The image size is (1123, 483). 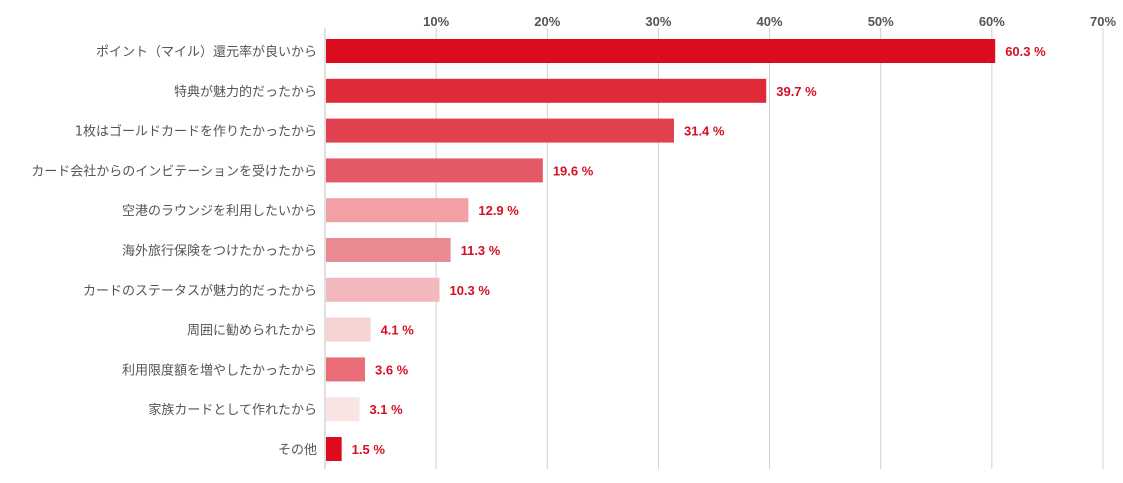 What do you see at coordinates (498, 210) in the screenshot?
I see `data-label: 12.9 %` at bounding box center [498, 210].